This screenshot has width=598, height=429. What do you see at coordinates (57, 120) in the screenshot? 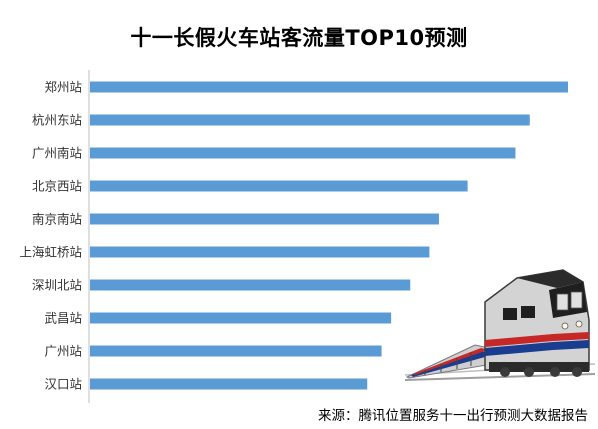
I see `category-label: 杭州东站` at bounding box center [57, 120].